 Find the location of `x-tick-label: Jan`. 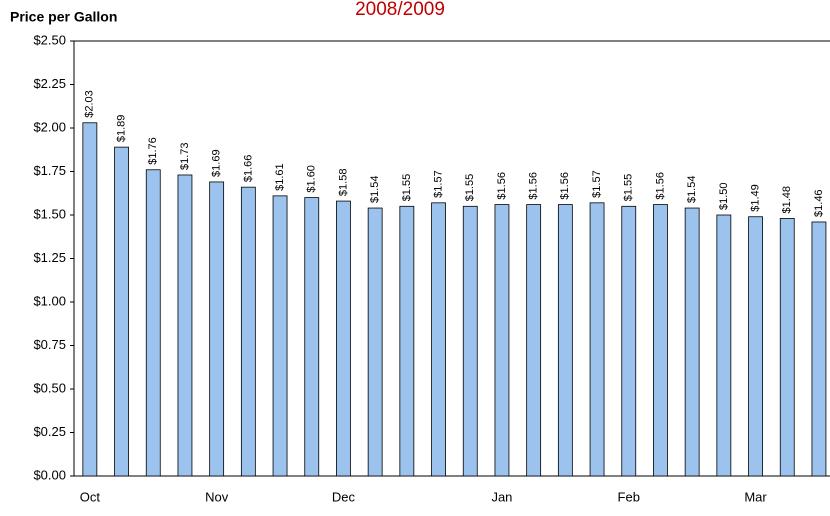

x-tick-label: Jan is located at coordinates (501, 496).